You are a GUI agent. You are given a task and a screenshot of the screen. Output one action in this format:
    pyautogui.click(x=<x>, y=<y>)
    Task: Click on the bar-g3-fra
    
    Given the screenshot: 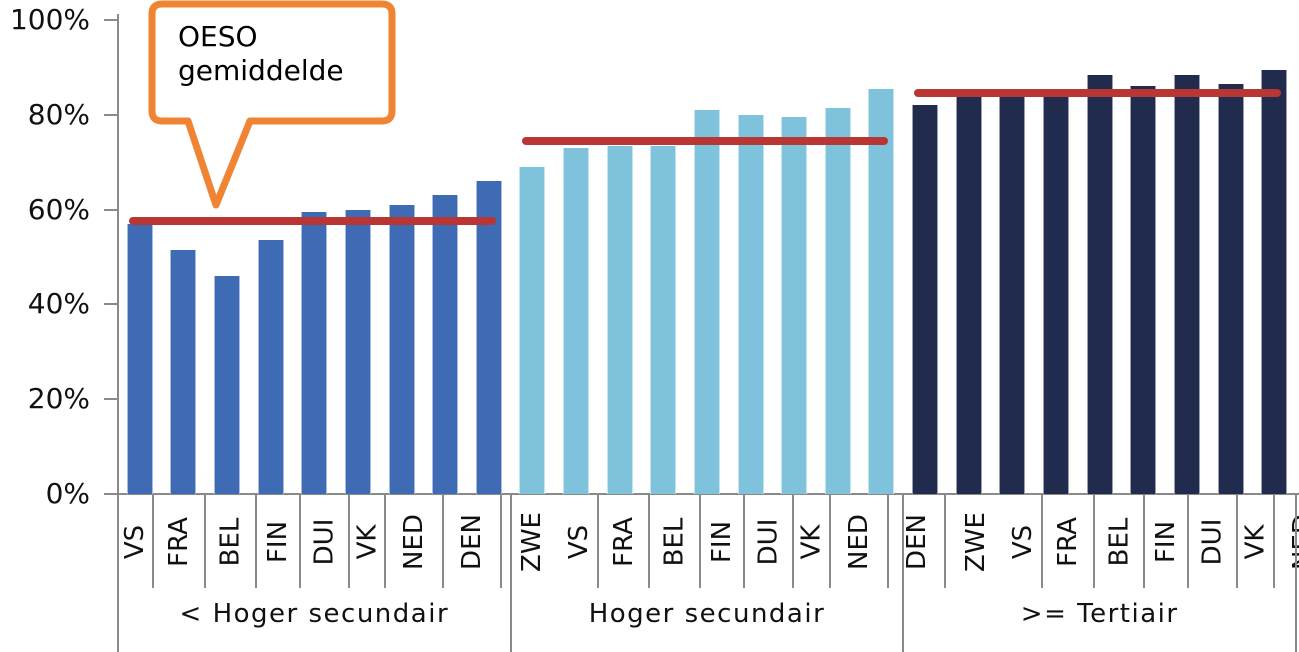 What is the action you would take?
    pyautogui.click(x=968, y=291)
    